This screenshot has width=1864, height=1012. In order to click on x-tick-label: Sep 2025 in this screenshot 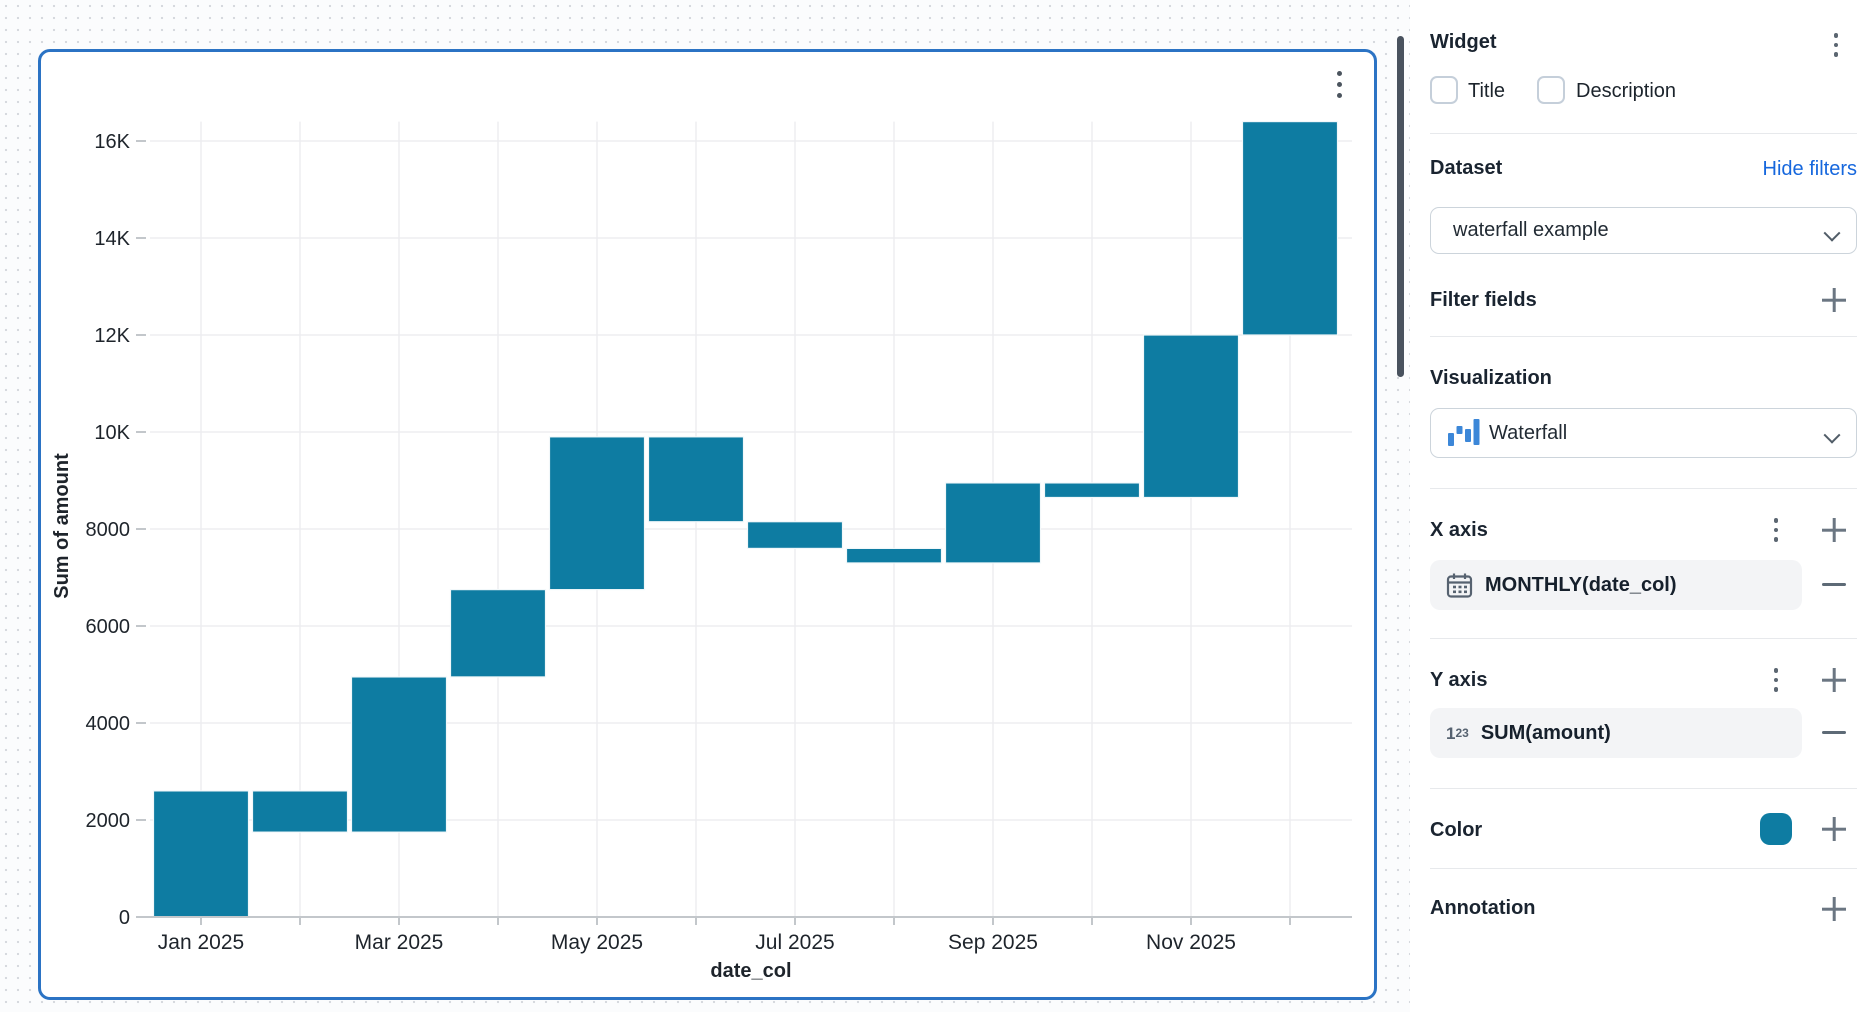, I will do `click(993, 942)`.